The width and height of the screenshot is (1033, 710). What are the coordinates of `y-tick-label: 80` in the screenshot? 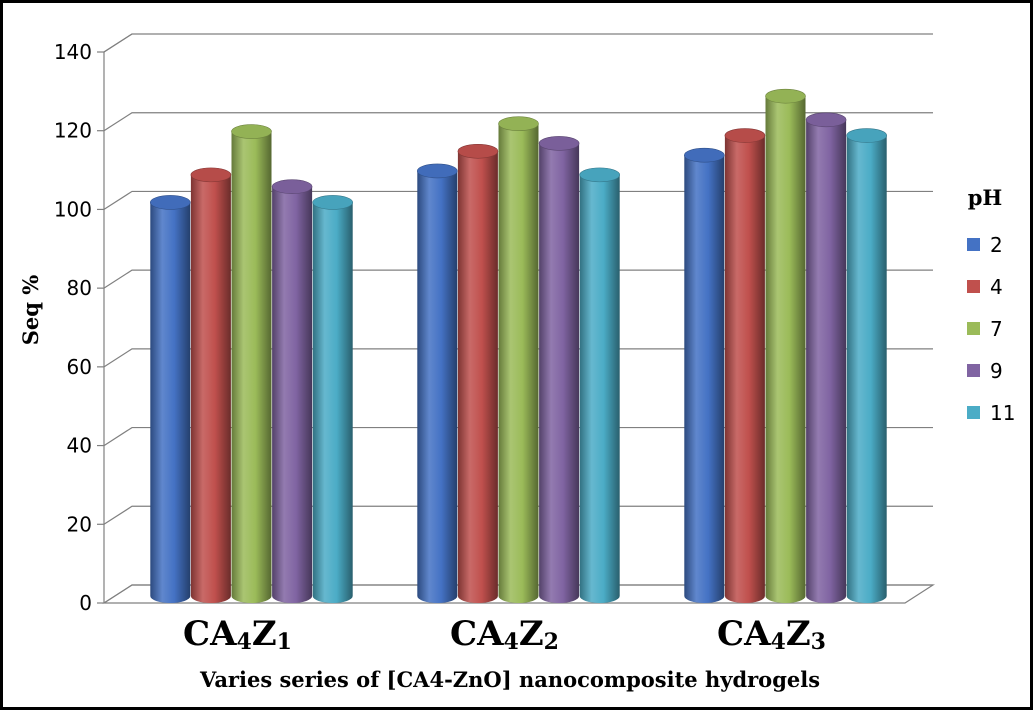 It's located at (79, 288).